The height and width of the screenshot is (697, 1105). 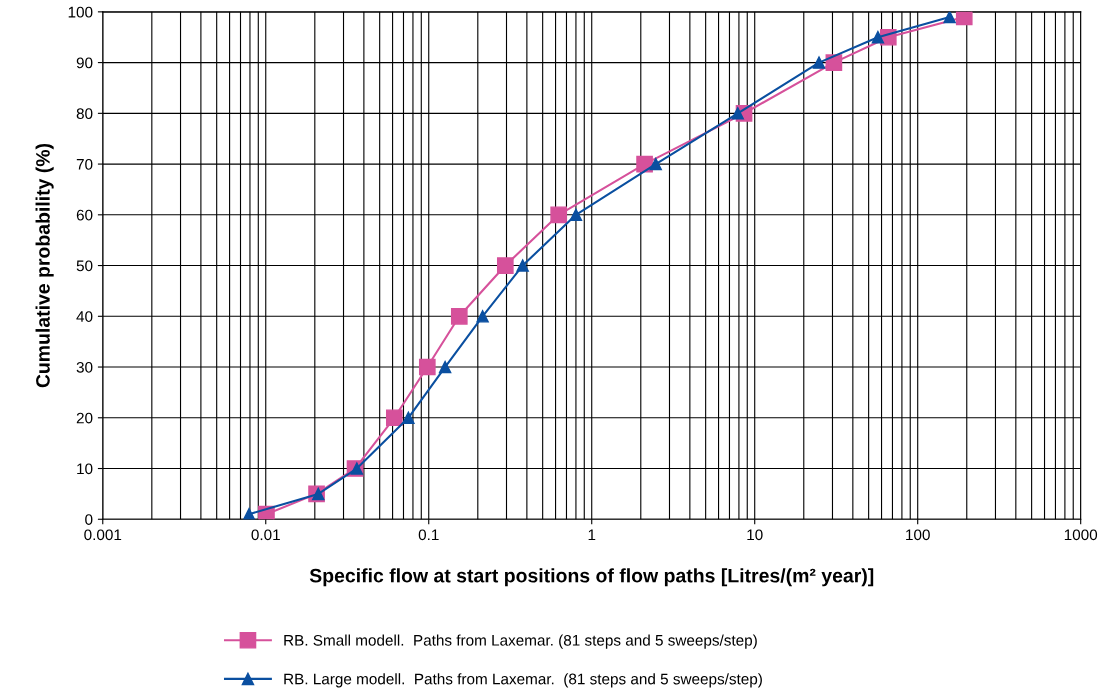 I want to click on x-tick-label: 0.001, so click(x=103, y=535).